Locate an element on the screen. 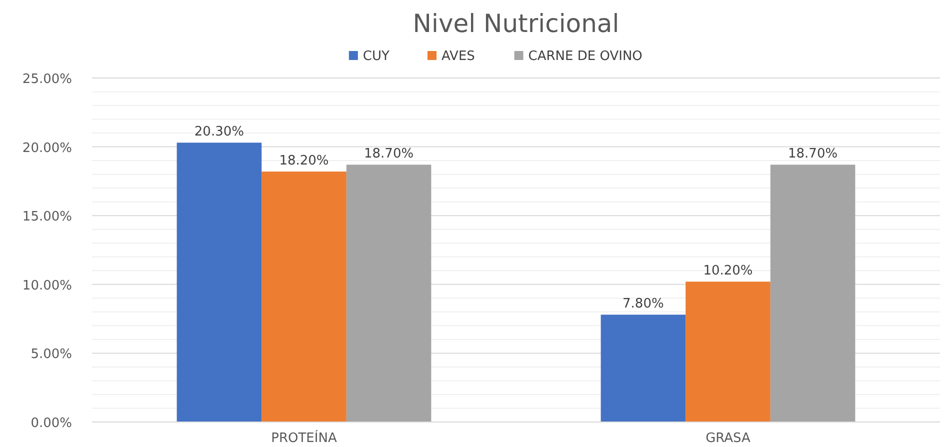  y-tick-label: 20.00% is located at coordinates (47, 148).